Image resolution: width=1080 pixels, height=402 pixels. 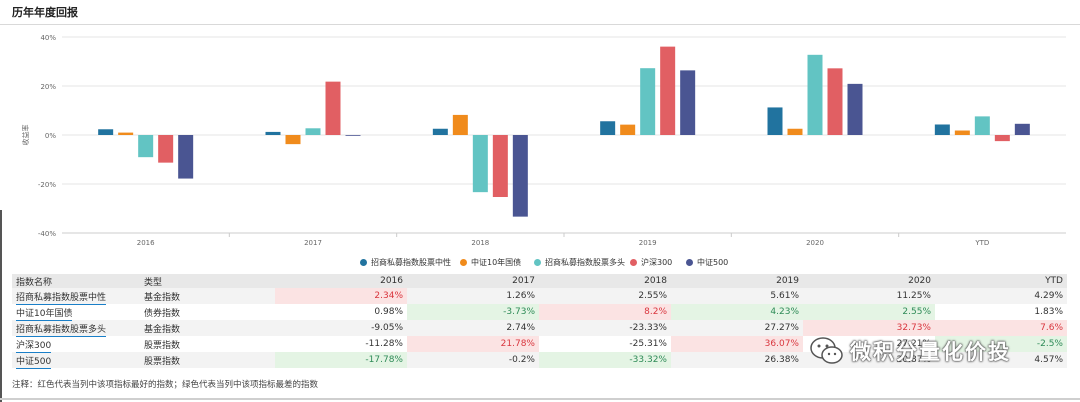 I want to click on chart-legend: 招商私募指数股票中性 中证10年国债 招商私募指数股票多头 沪深300 中证500, so click(x=540, y=264).